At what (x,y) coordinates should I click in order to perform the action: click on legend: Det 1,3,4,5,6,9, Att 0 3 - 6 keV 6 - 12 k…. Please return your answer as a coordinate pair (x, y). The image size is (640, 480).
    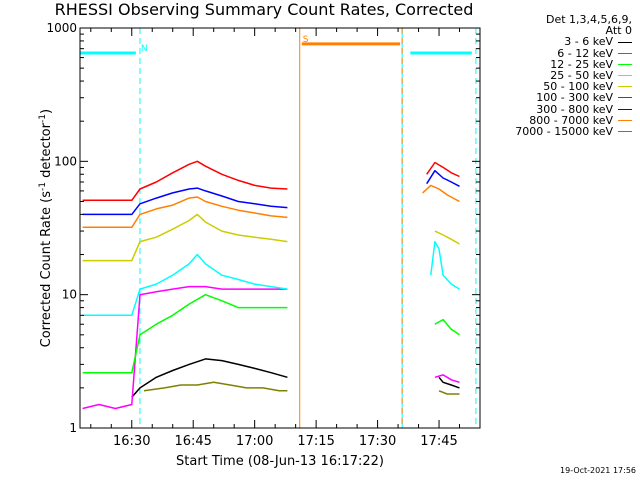
    Looking at the image, I should click on (573, 75).